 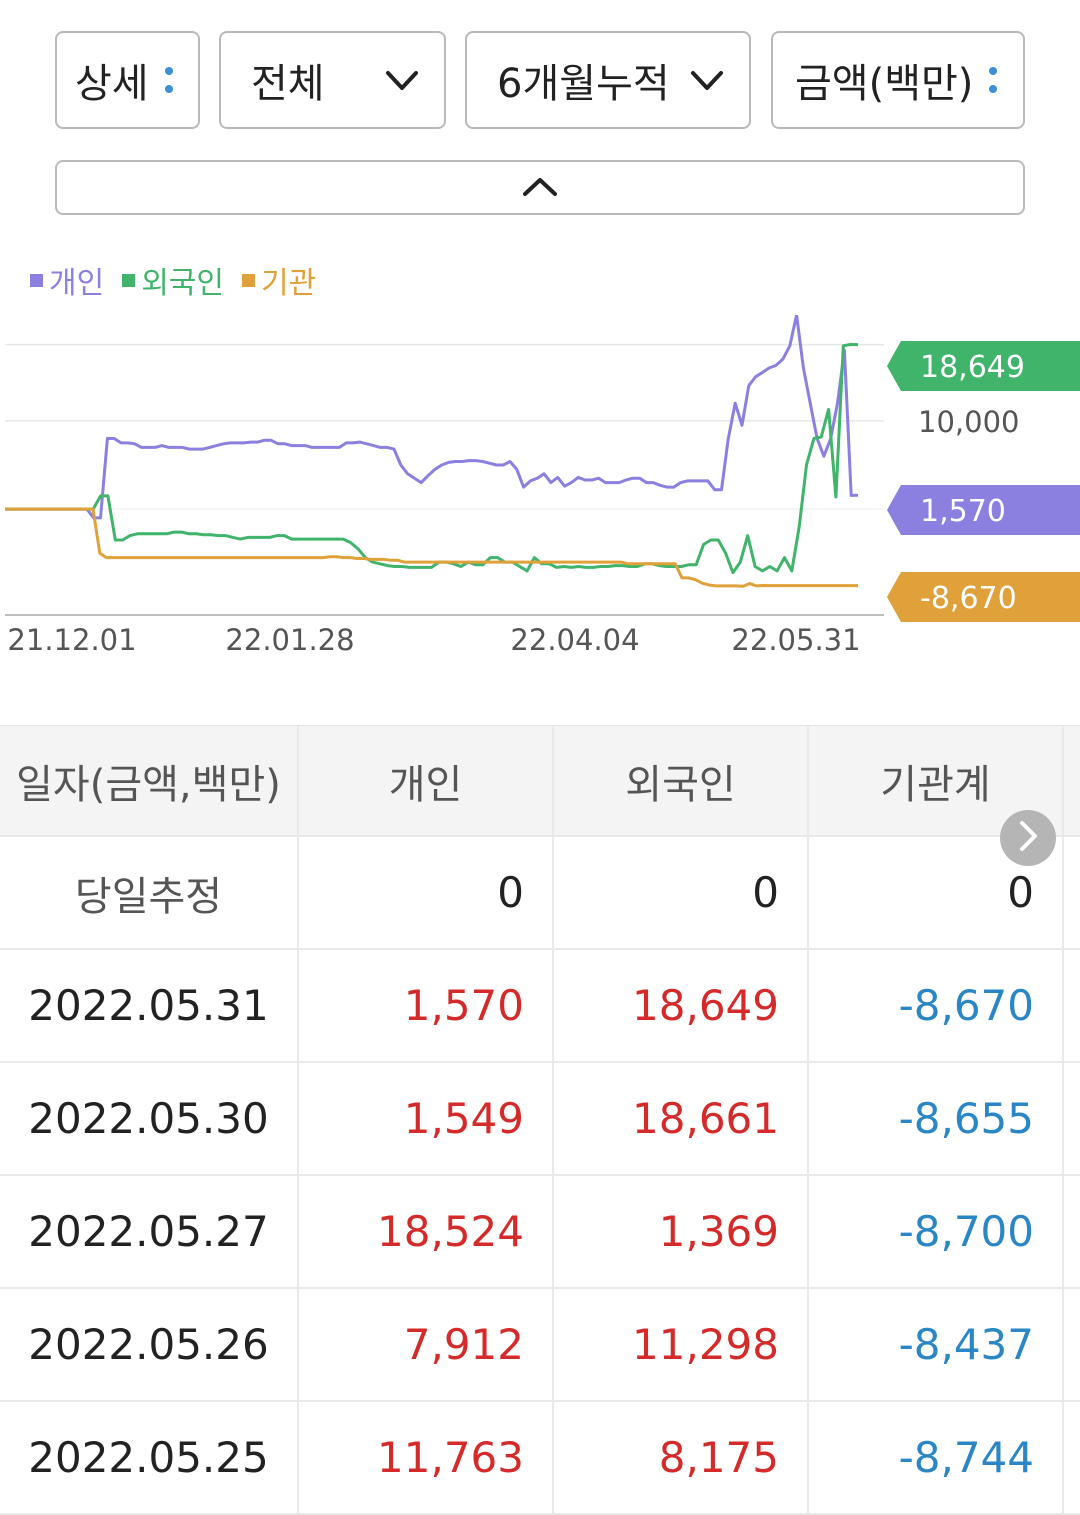 I want to click on estimate-label: 당일추정, so click(x=149, y=892).